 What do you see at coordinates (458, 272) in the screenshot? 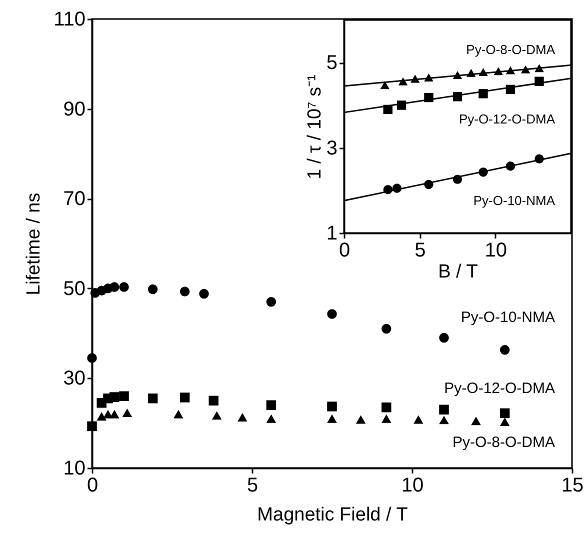
I see `x-axis-title: B / T` at bounding box center [458, 272].